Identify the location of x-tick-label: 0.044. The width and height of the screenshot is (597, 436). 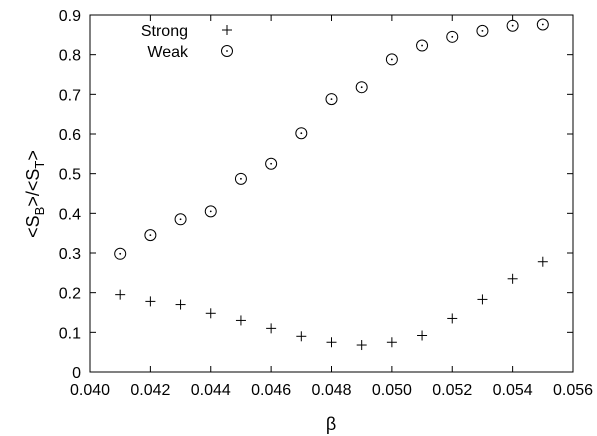
(211, 390).